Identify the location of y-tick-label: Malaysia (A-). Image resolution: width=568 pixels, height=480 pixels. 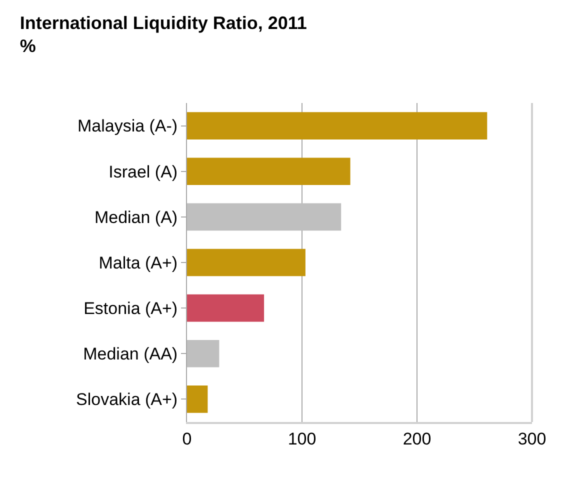
(127, 126).